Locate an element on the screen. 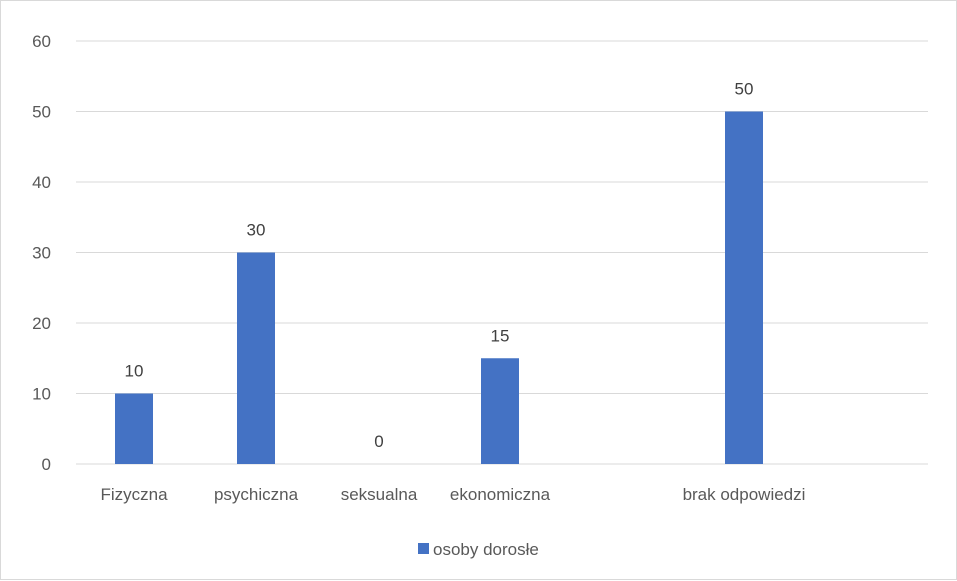 This screenshot has width=957, height=581. y-tick-label: 30 is located at coordinates (41, 253).